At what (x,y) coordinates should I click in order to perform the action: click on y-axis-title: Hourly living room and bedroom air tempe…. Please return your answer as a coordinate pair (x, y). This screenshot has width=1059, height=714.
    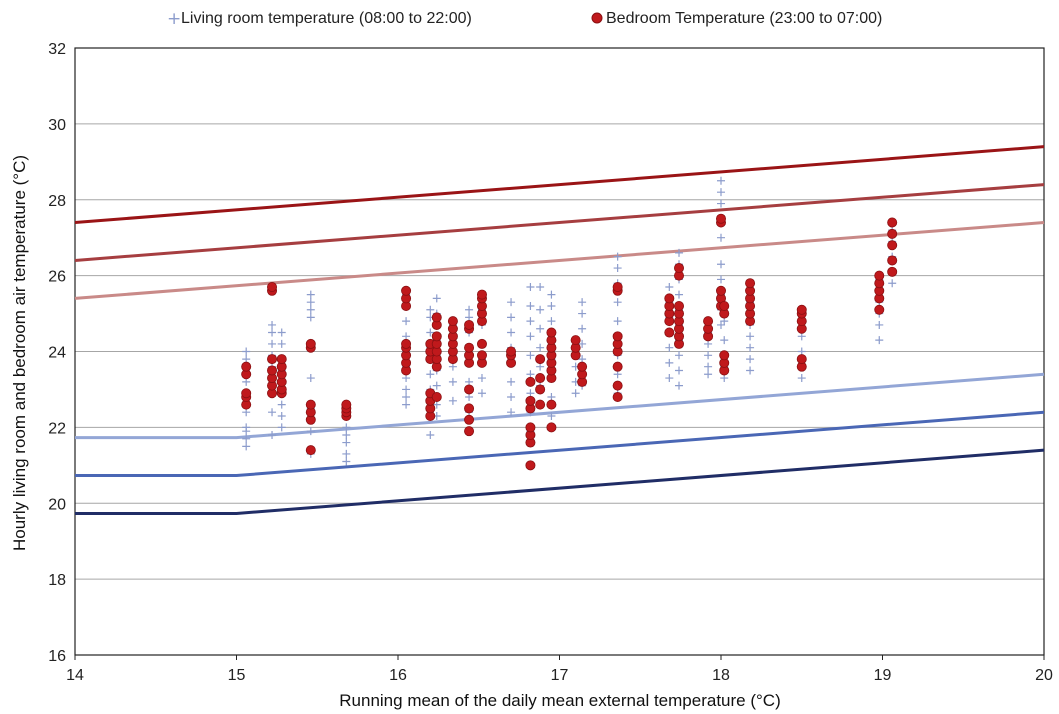
    Looking at the image, I should click on (19, 353).